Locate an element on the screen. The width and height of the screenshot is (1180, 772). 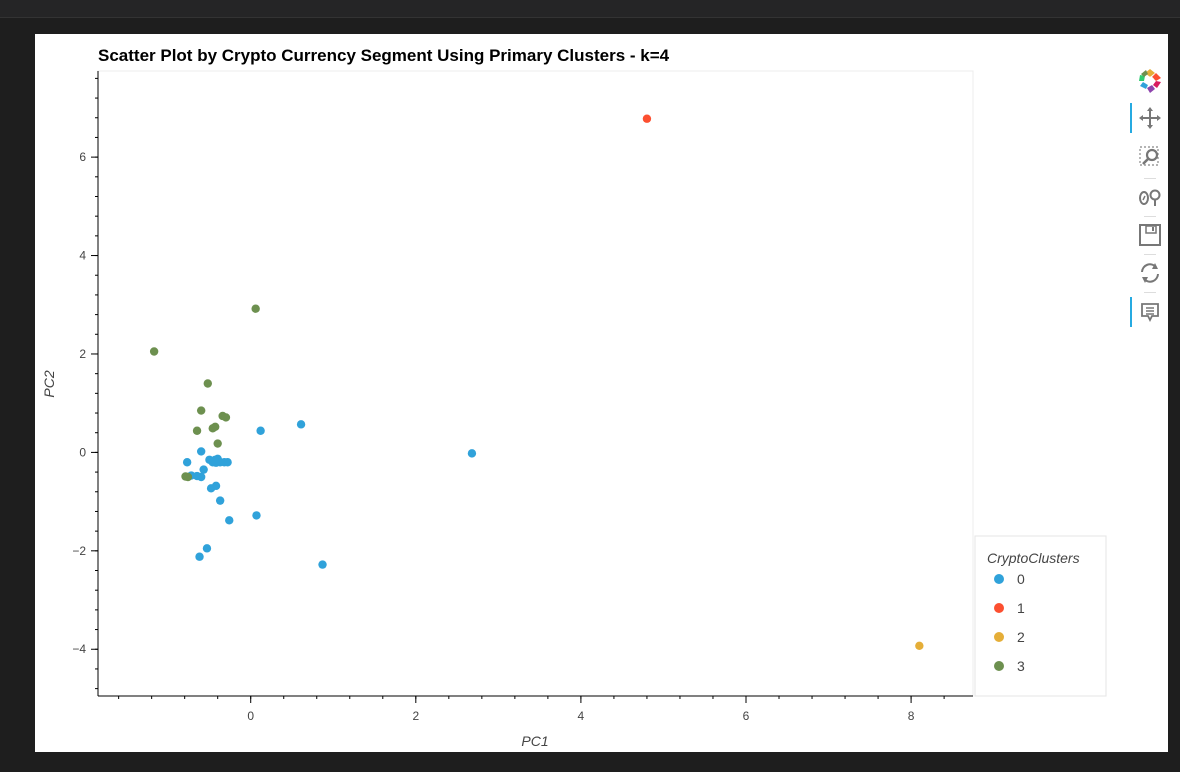
reset-tool is located at coordinates (1150, 273).